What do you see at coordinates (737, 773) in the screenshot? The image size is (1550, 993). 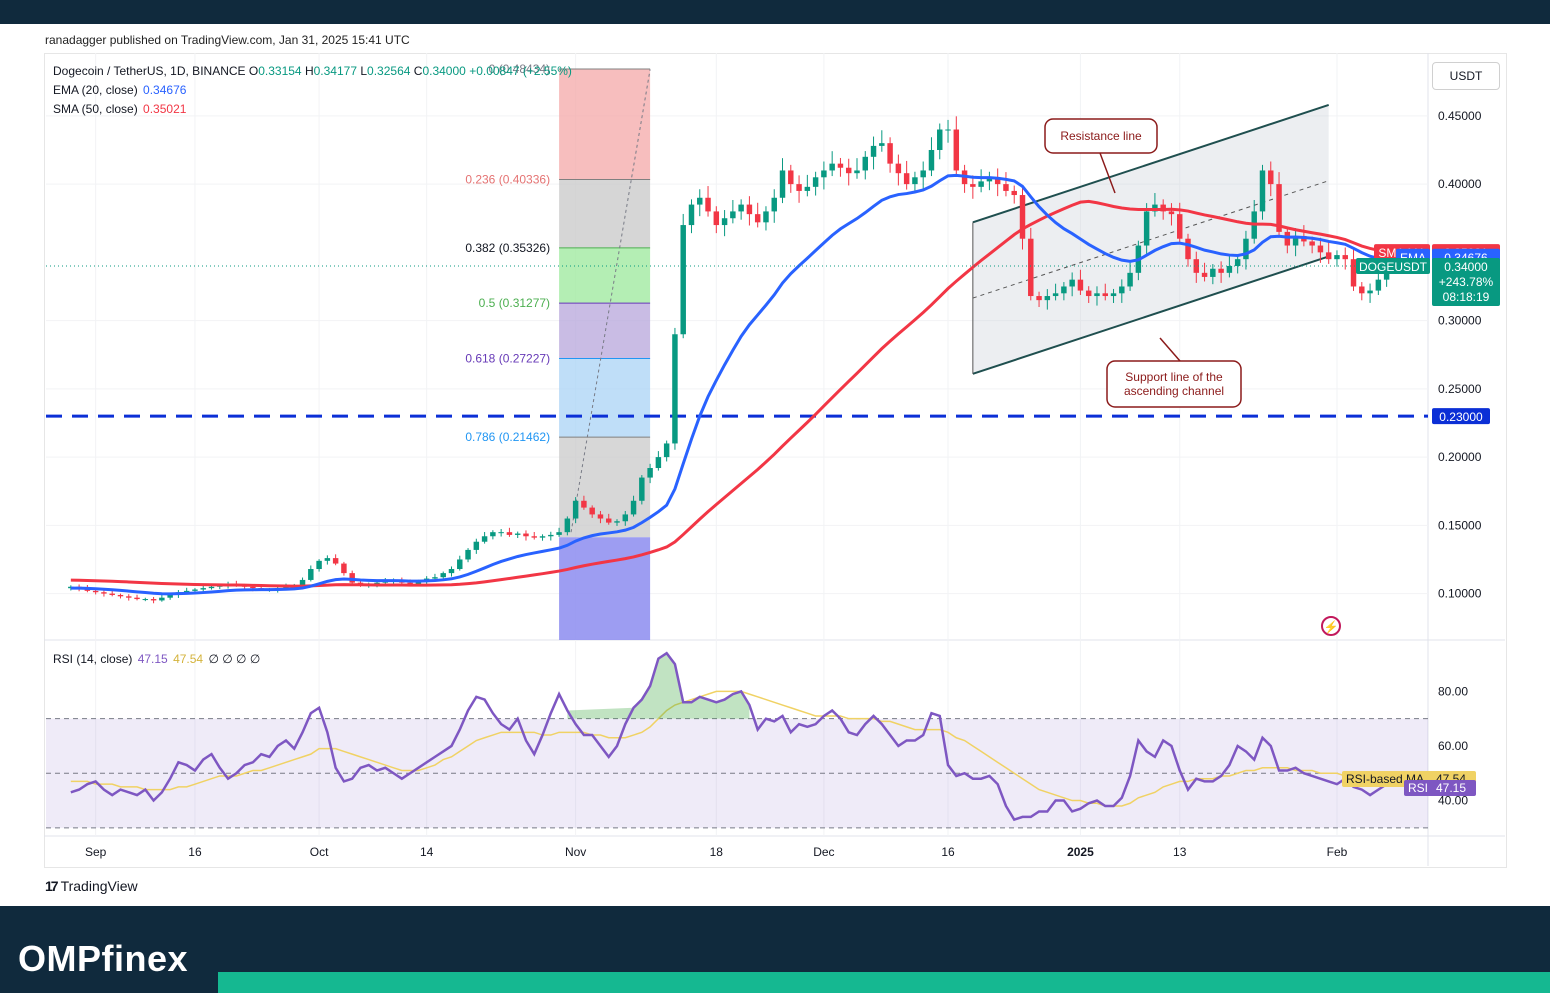 I see `rsi-band` at bounding box center [737, 773].